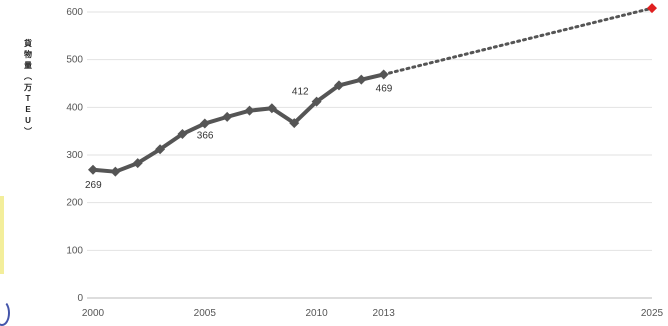 The height and width of the screenshot is (326, 668). Describe the element at coordinates (316, 313) in the screenshot. I see `x-tick-label: 2010` at that location.